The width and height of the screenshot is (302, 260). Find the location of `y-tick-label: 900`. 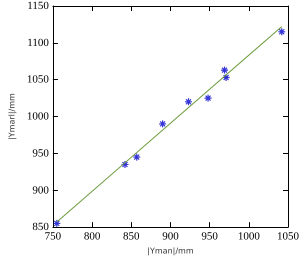

y-tick-label: 900 is located at coordinates (41, 190).